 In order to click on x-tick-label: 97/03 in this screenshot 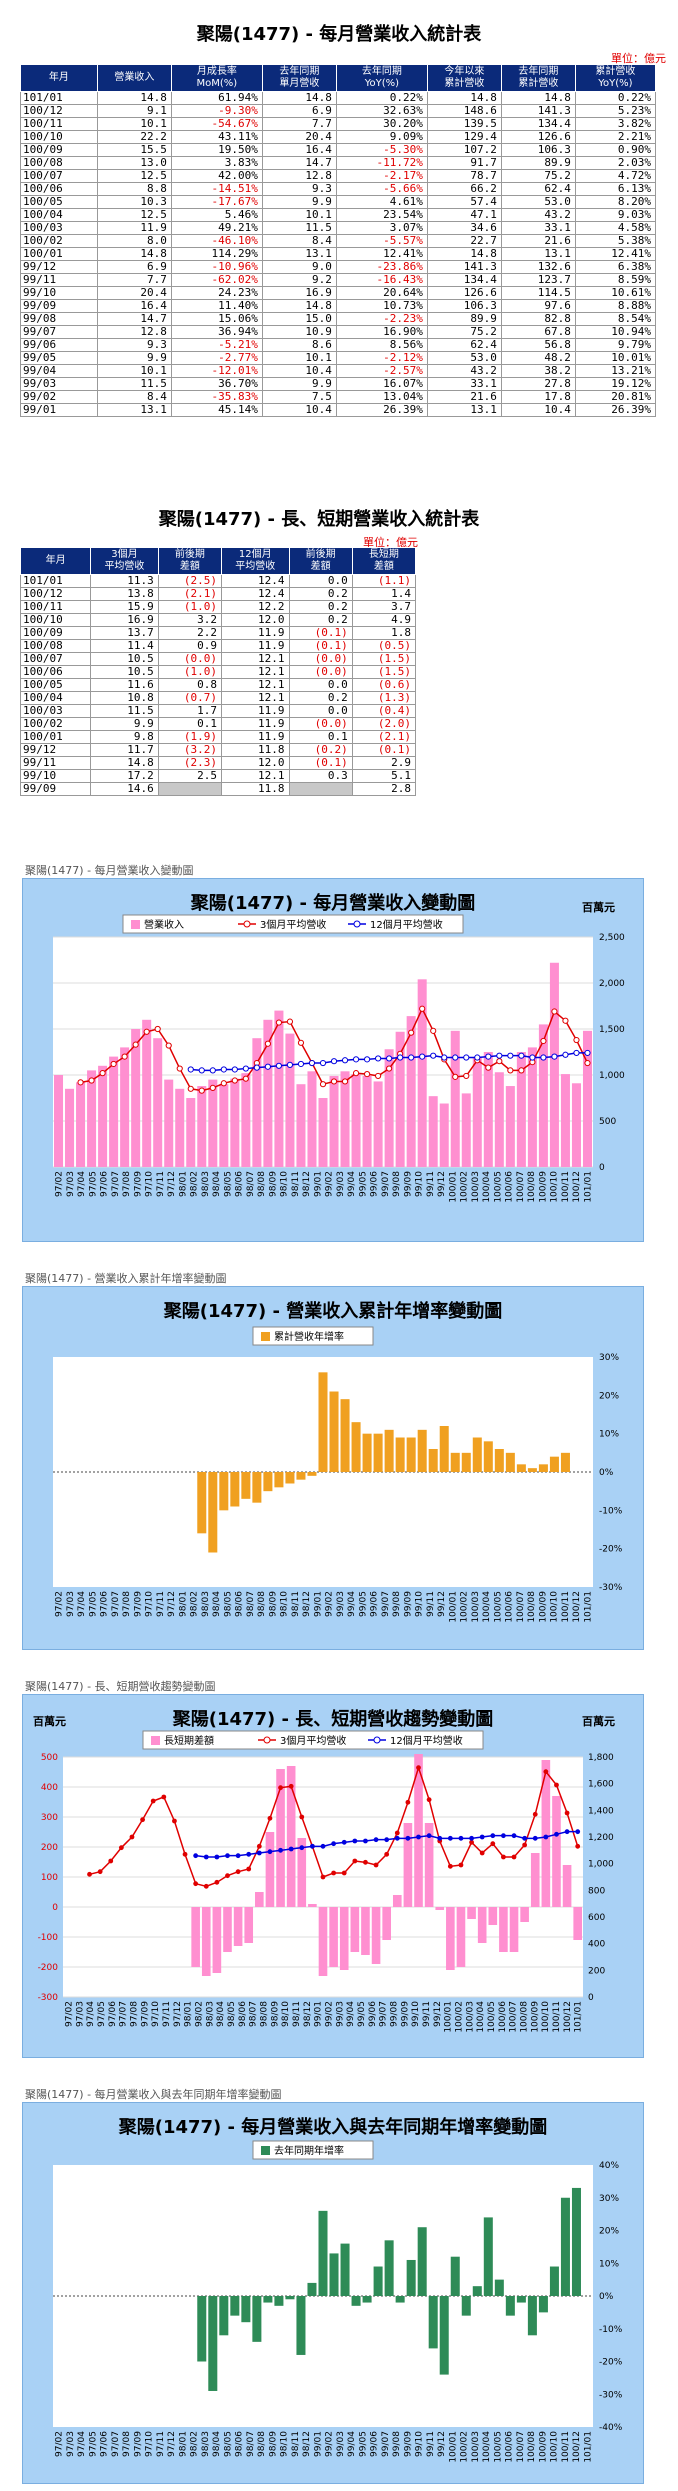, I will do `click(71, 2444)`.